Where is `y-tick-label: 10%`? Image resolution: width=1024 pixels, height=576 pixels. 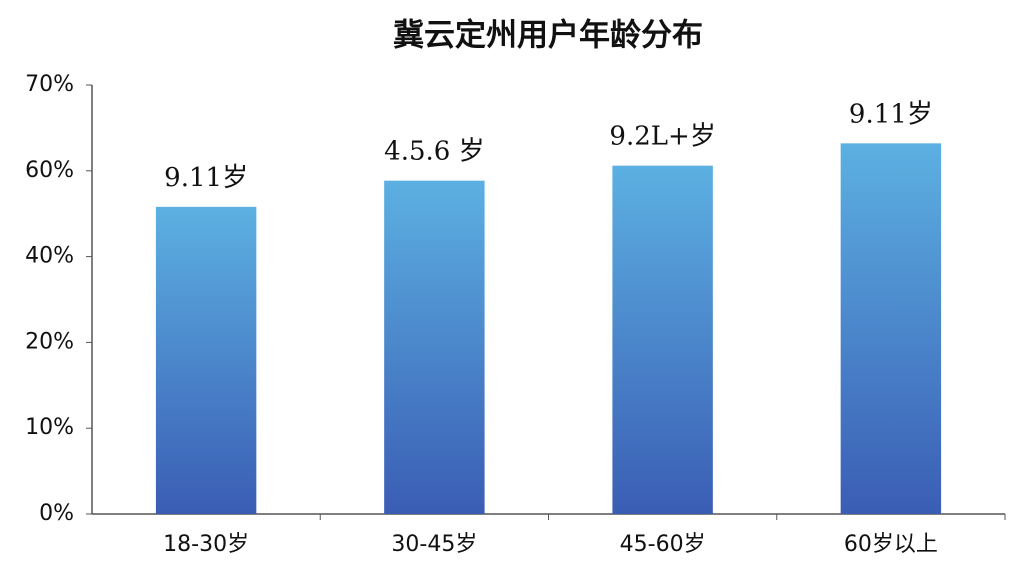 y-tick-label: 10% is located at coordinates (49, 427).